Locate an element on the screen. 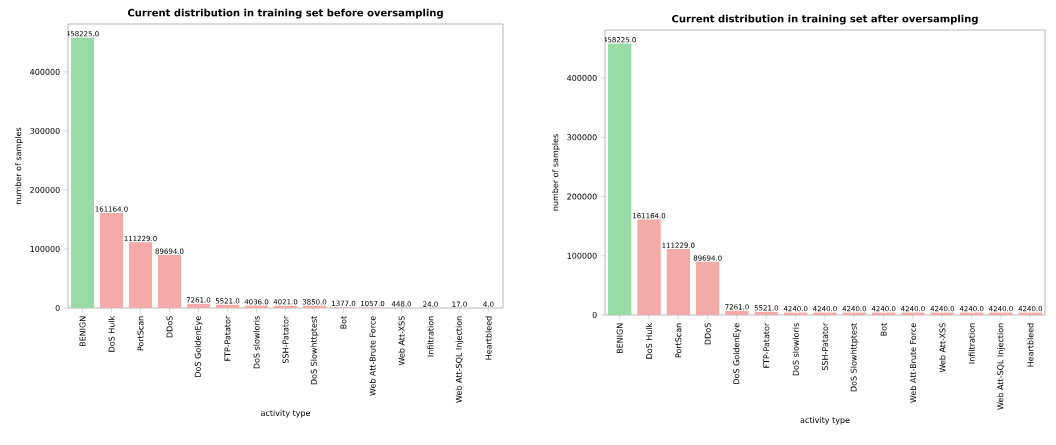  chart-title: Current distribution in training set after oversampling is located at coordinates (825, 19).